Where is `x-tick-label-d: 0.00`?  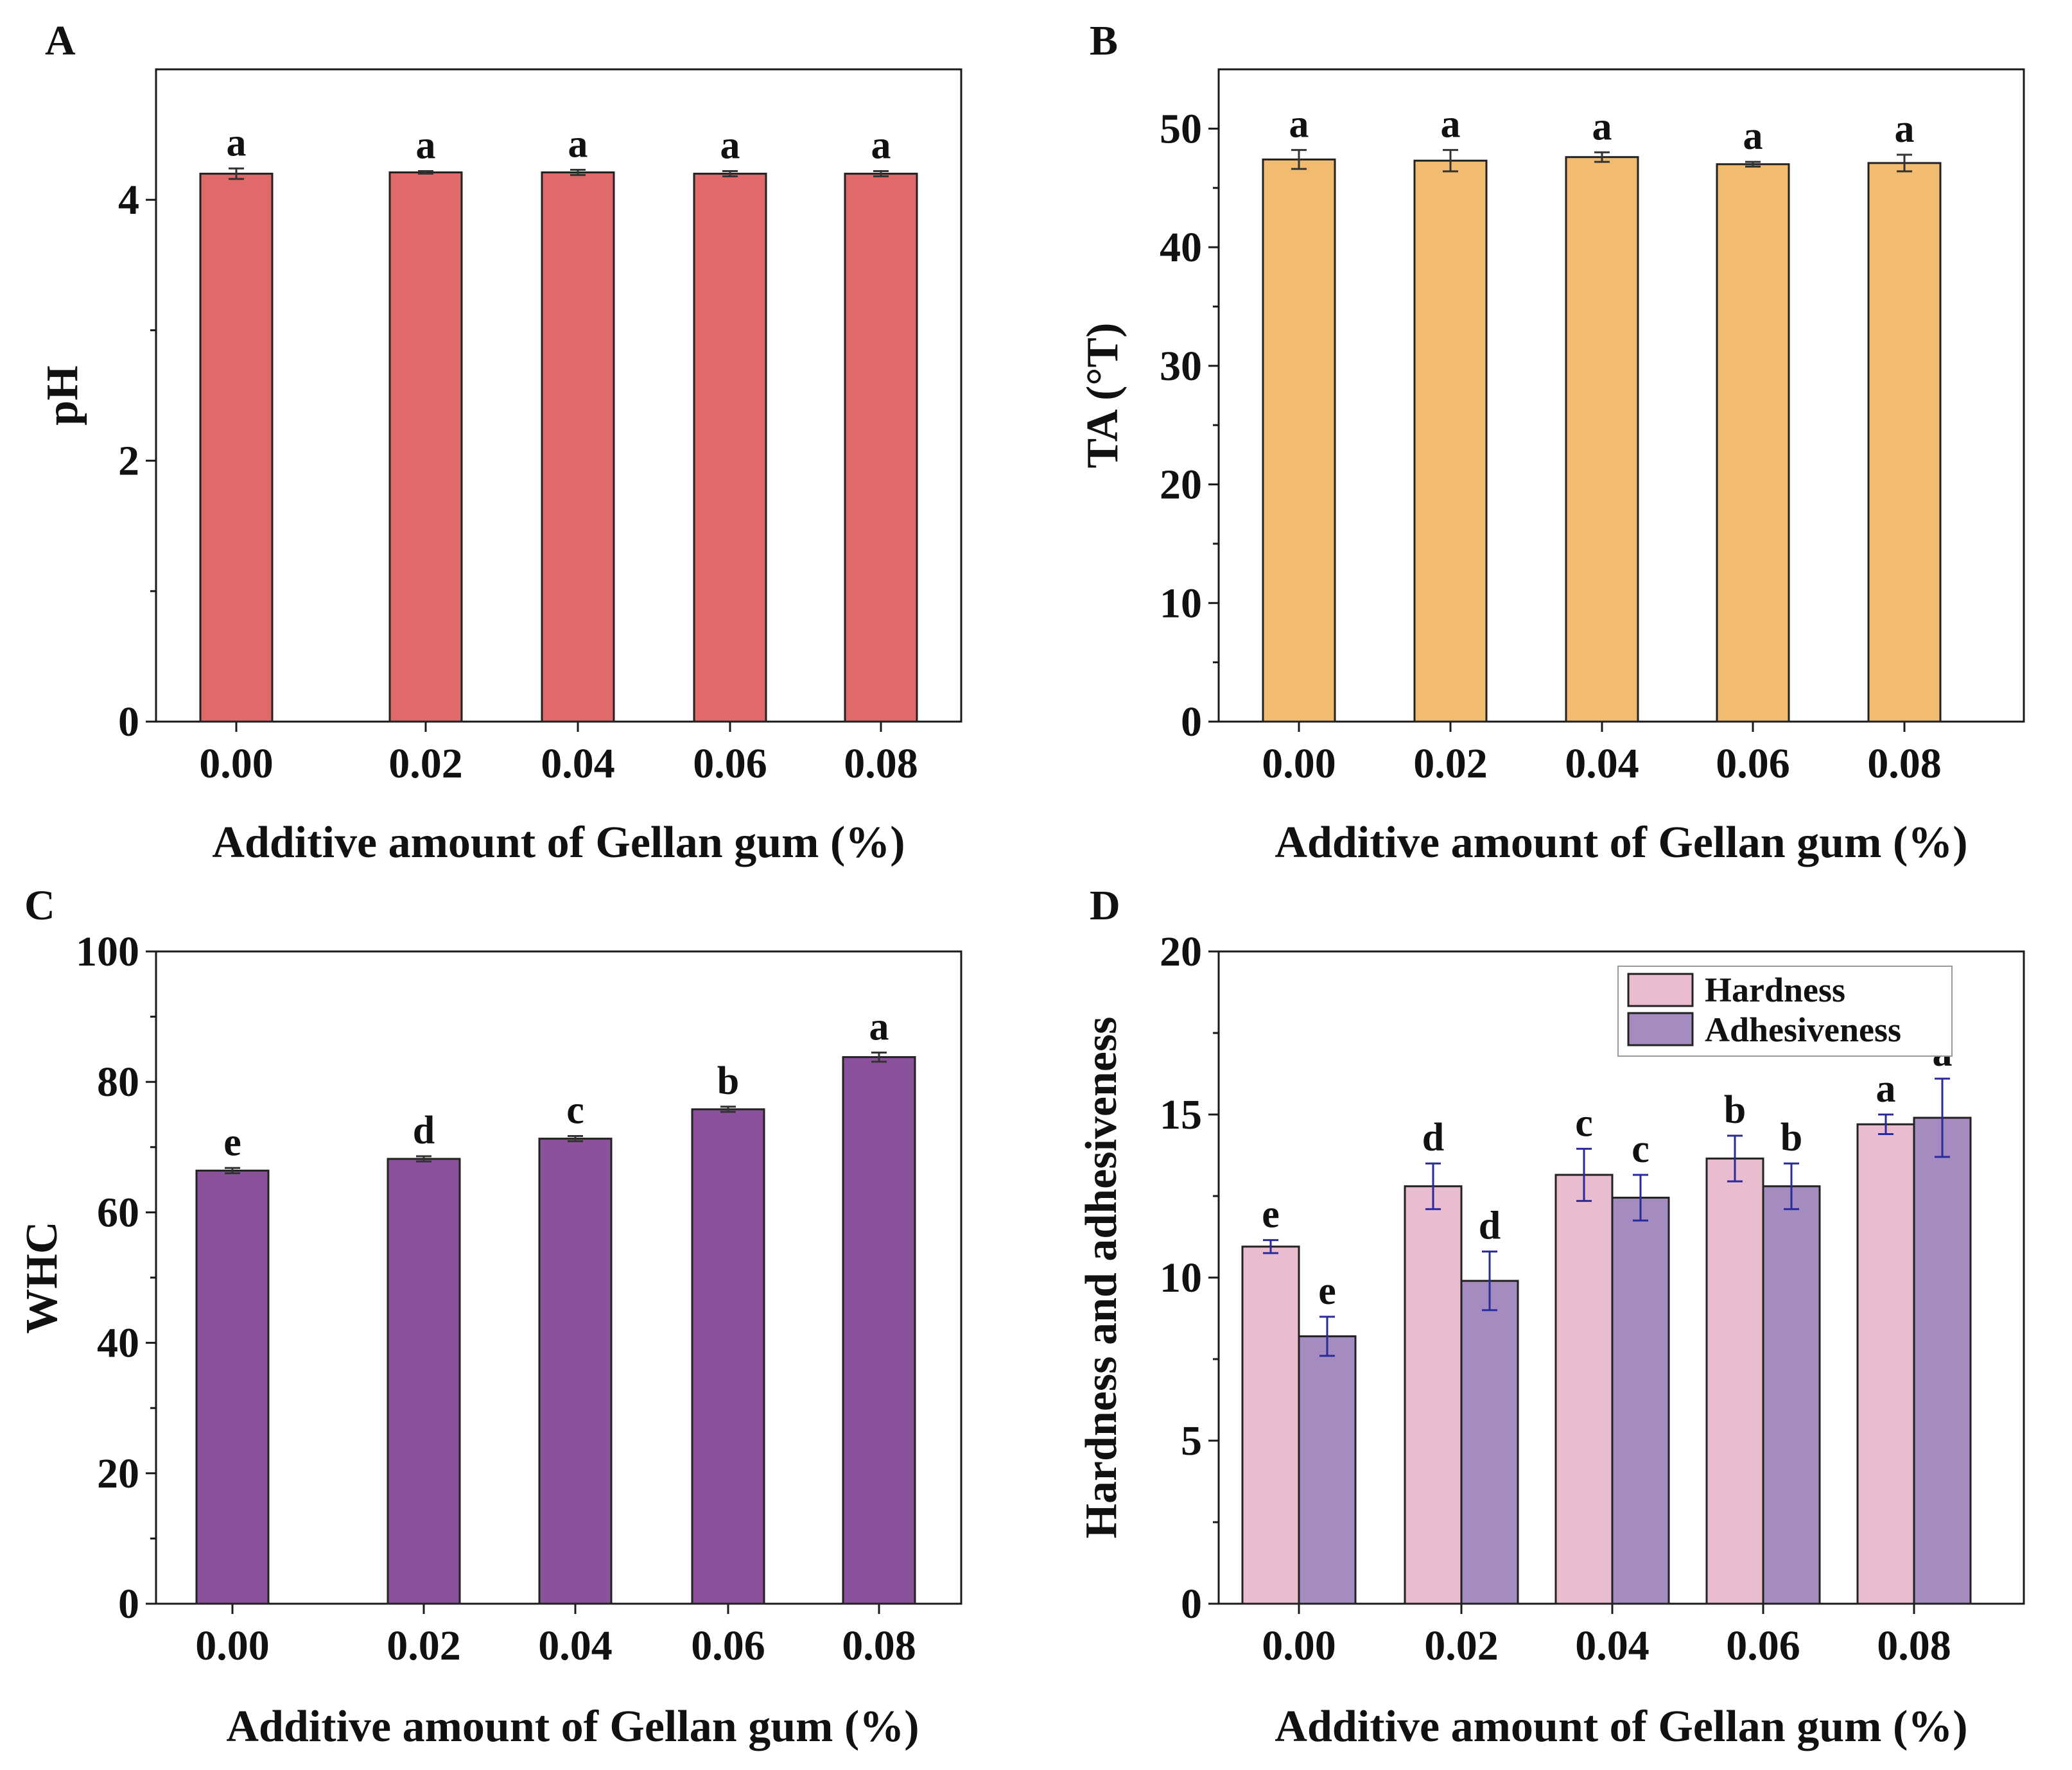 x-tick-label-d: 0.00 is located at coordinates (1299, 1645).